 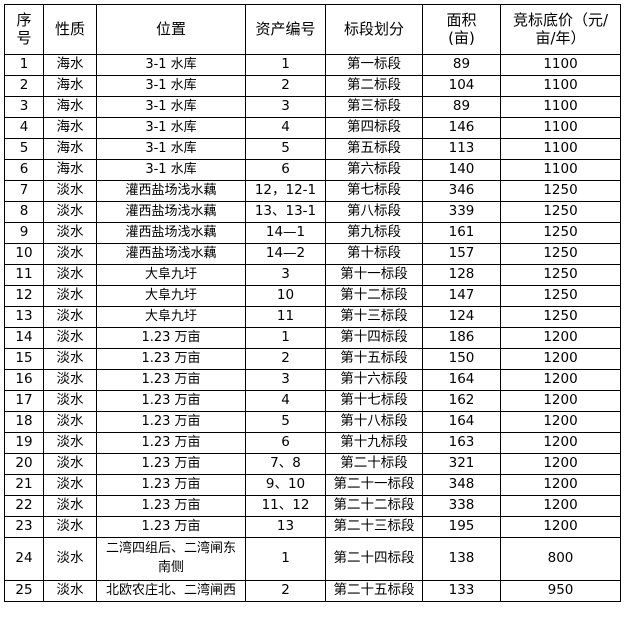 What do you see at coordinates (461, 254) in the screenshot?
I see `cell-area: 157` at bounding box center [461, 254].